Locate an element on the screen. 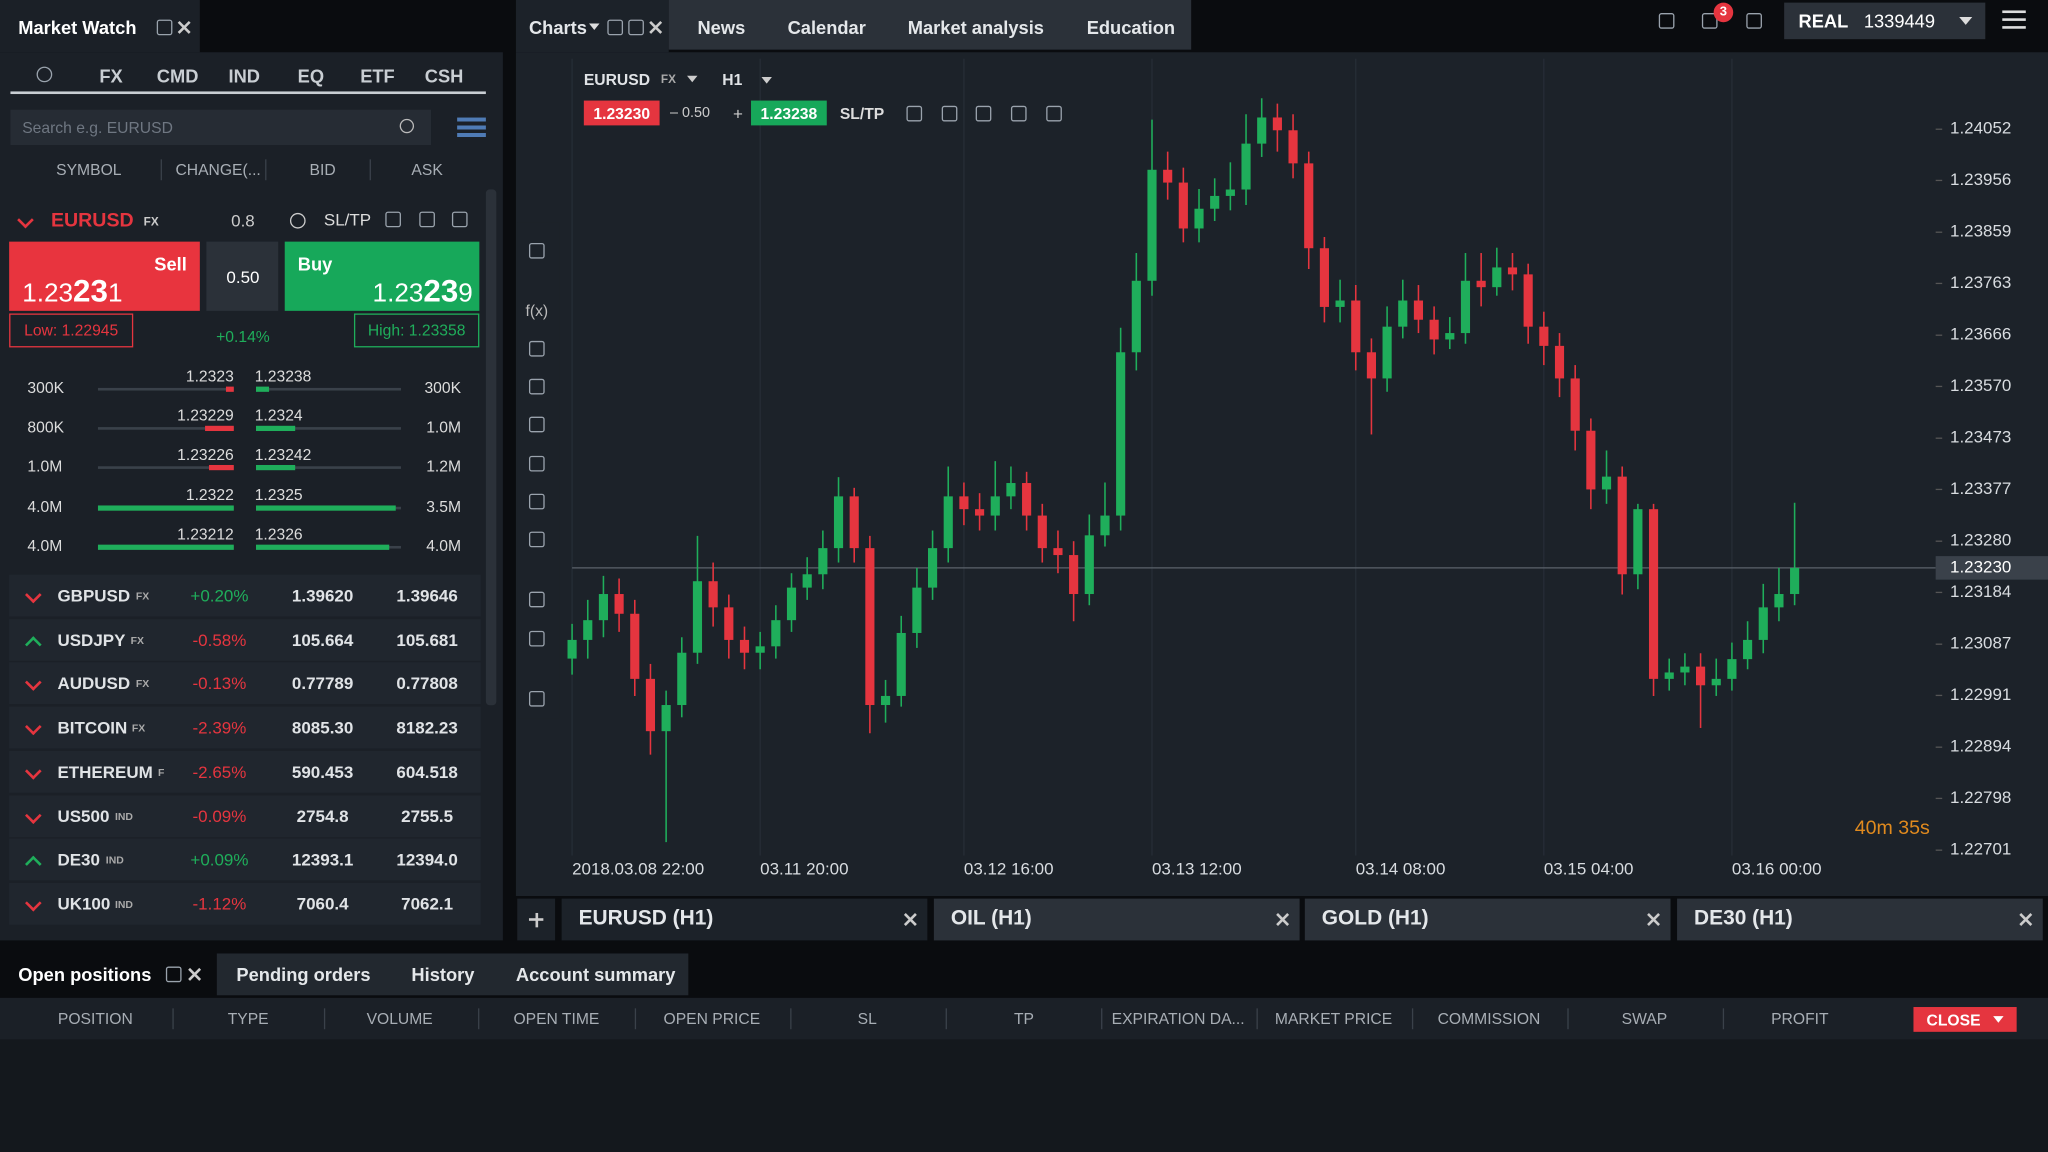 The image size is (2048, 1152). ask-box is located at coordinates (789, 113).